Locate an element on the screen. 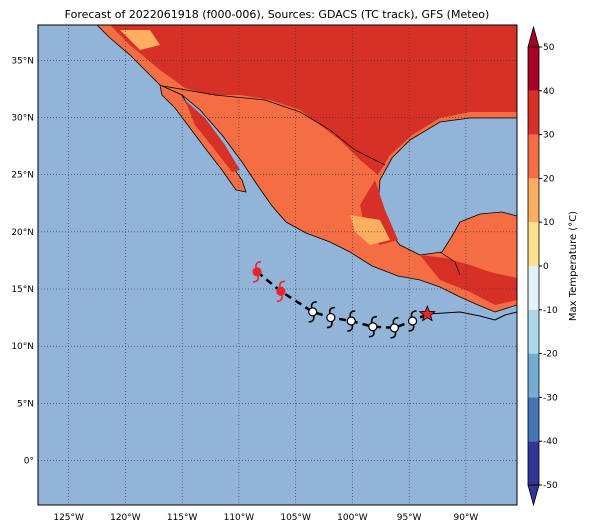 Image resolution: width=592 pixels, height=529 pixels. y-tick-label: 30°N is located at coordinates (22, 119).